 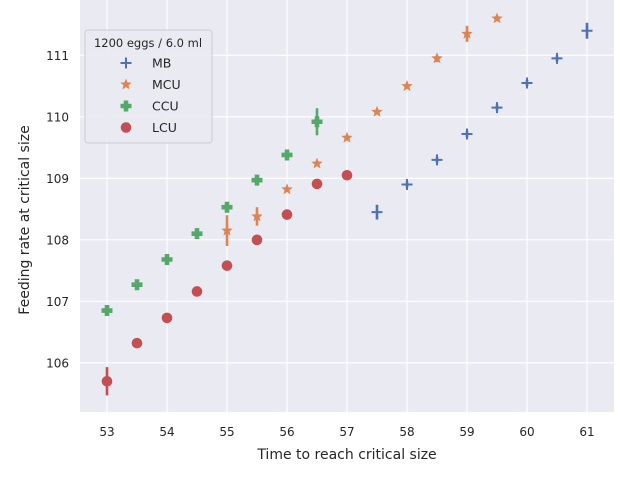 I want to click on legend-title: 1200 eggs / 6.0 ml, so click(x=148, y=43).